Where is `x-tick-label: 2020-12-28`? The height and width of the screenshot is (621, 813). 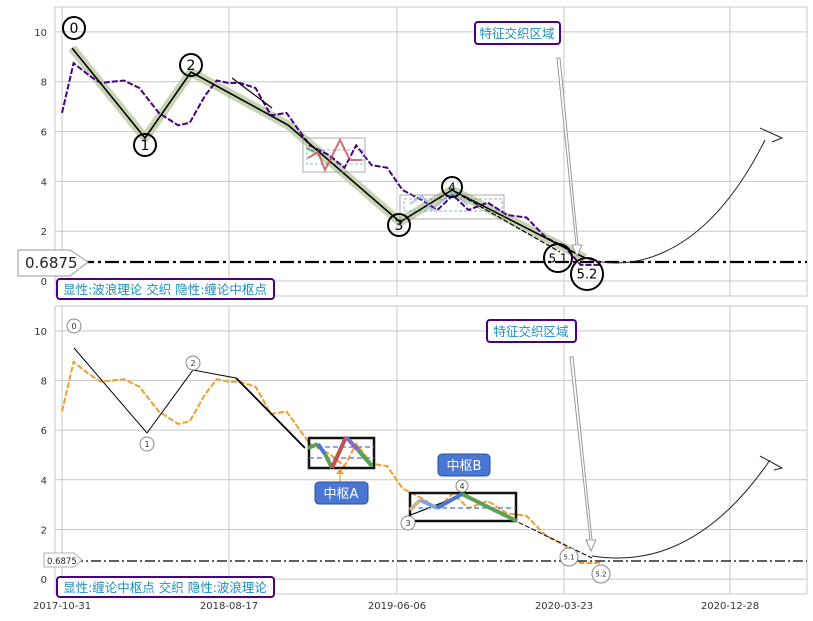
x-tick-label: 2020-12-28 is located at coordinates (730, 606).